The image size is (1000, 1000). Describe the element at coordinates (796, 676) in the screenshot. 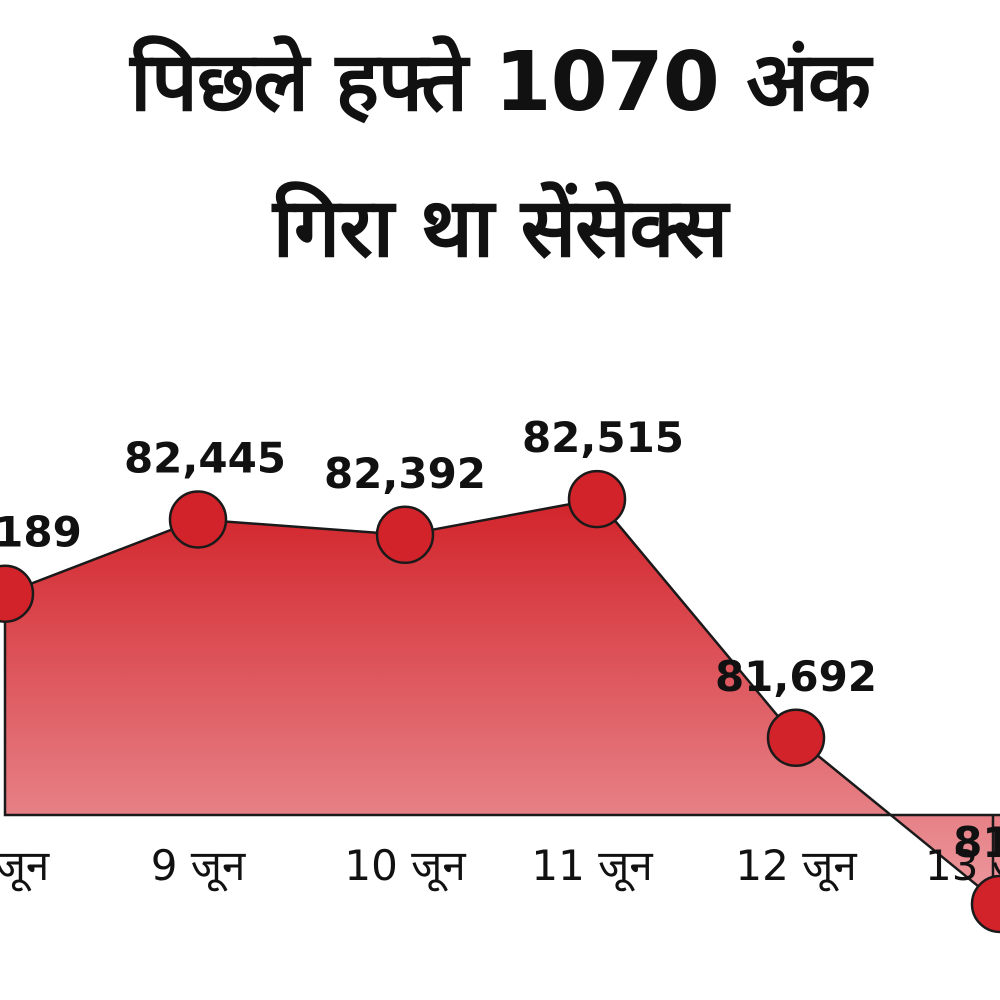

I see `data-value-label: 81,692` at that location.